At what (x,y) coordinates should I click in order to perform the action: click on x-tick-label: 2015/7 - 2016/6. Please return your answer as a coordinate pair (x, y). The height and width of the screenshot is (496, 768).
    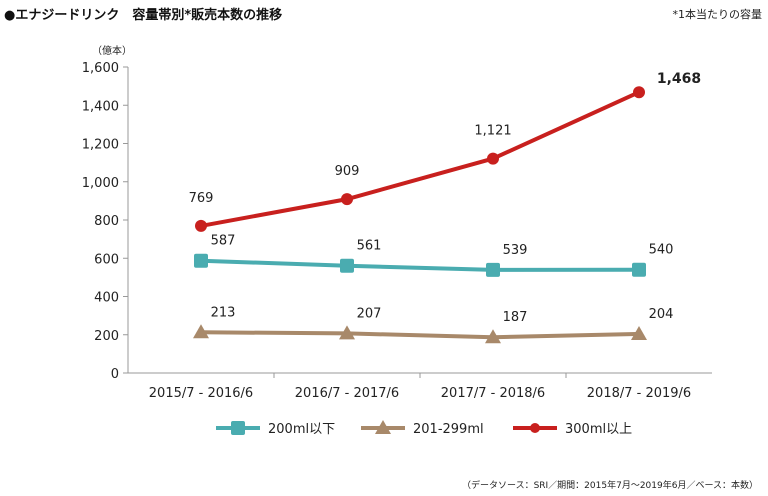
    Looking at the image, I should click on (201, 393).